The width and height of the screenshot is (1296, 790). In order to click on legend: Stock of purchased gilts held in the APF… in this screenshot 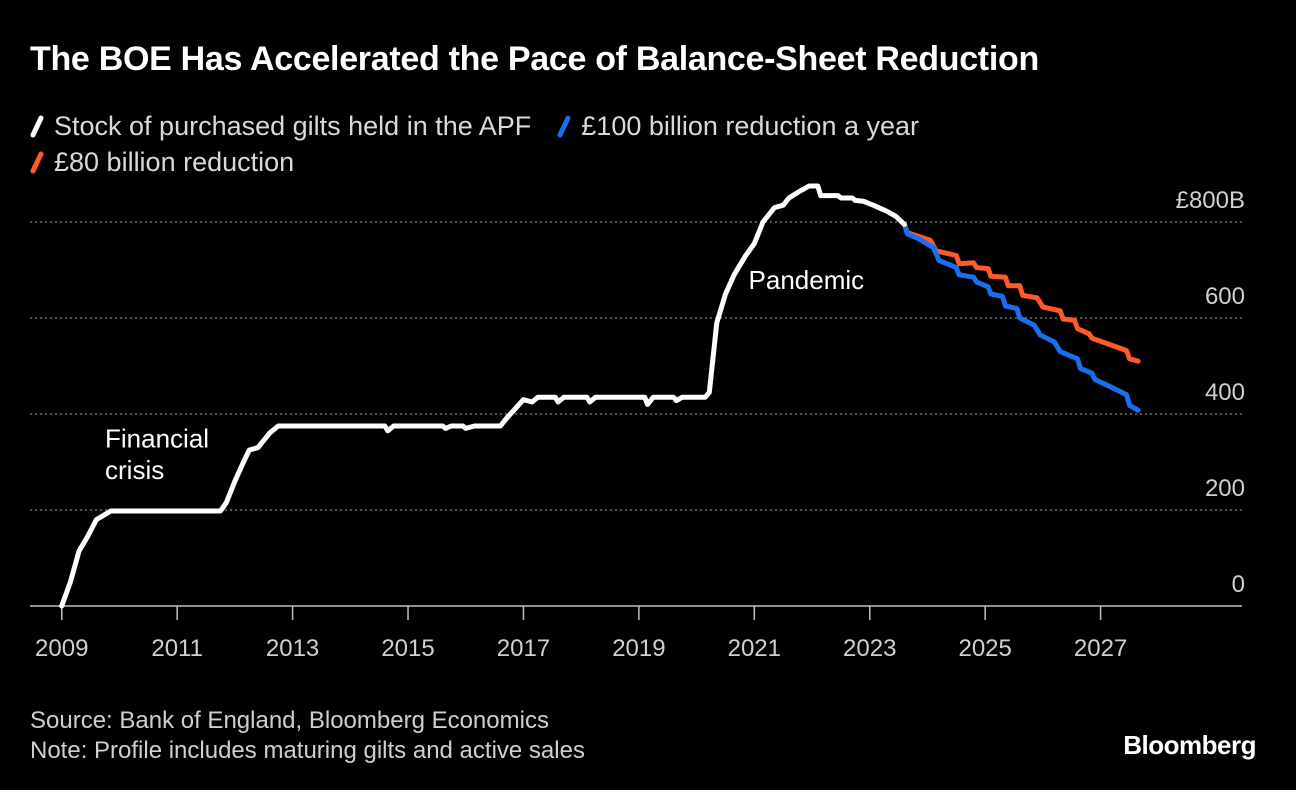, I will do `click(487, 144)`.